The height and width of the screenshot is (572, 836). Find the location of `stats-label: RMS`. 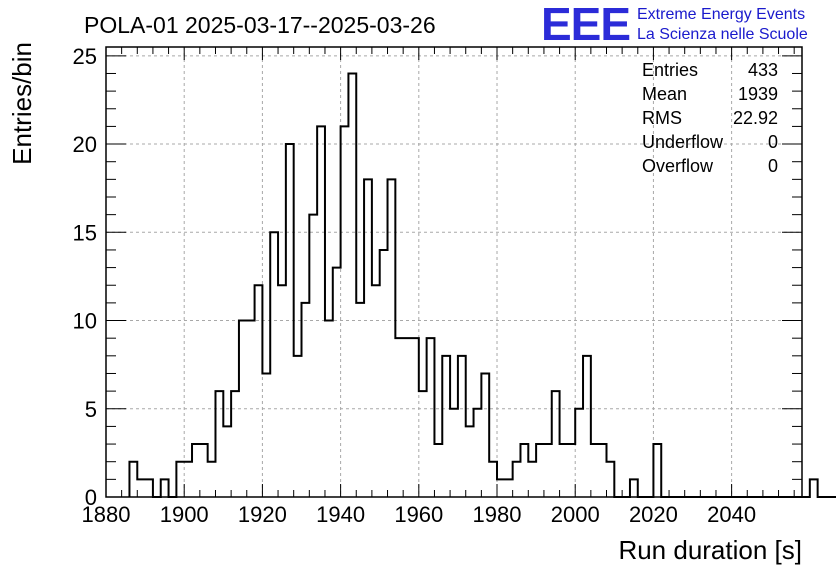

stats-label: RMS is located at coordinates (662, 118).